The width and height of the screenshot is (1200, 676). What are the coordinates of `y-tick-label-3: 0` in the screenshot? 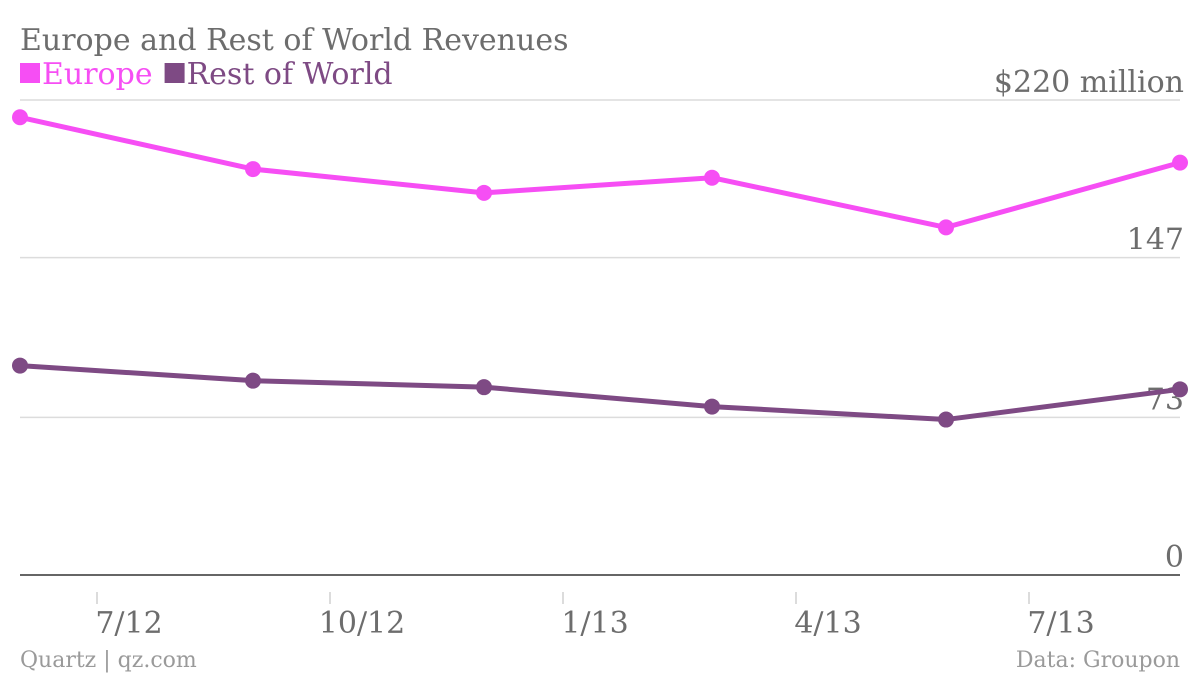 It's located at (1174, 557).